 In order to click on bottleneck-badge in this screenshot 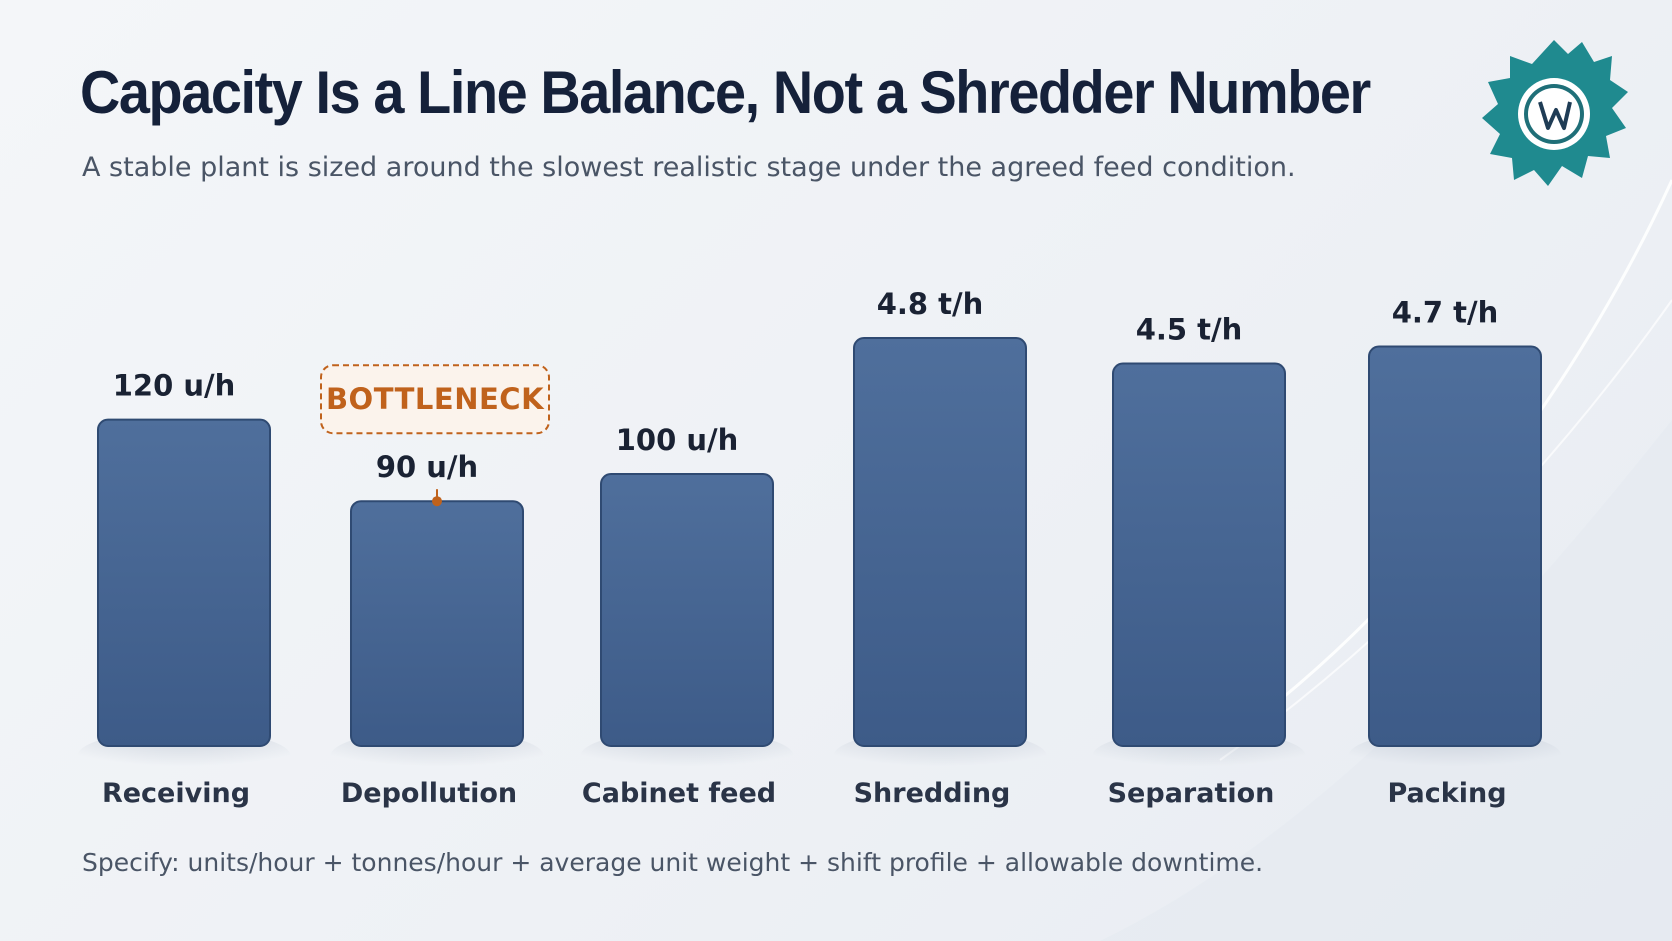, I will do `click(435, 399)`.